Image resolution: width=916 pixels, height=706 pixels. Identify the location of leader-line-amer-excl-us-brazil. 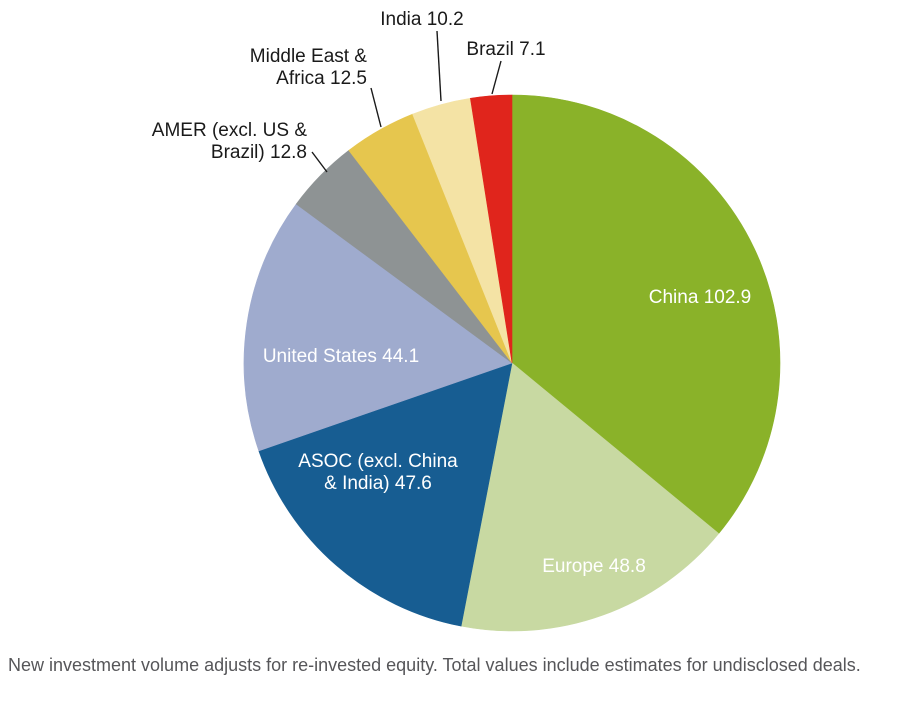
(319, 162).